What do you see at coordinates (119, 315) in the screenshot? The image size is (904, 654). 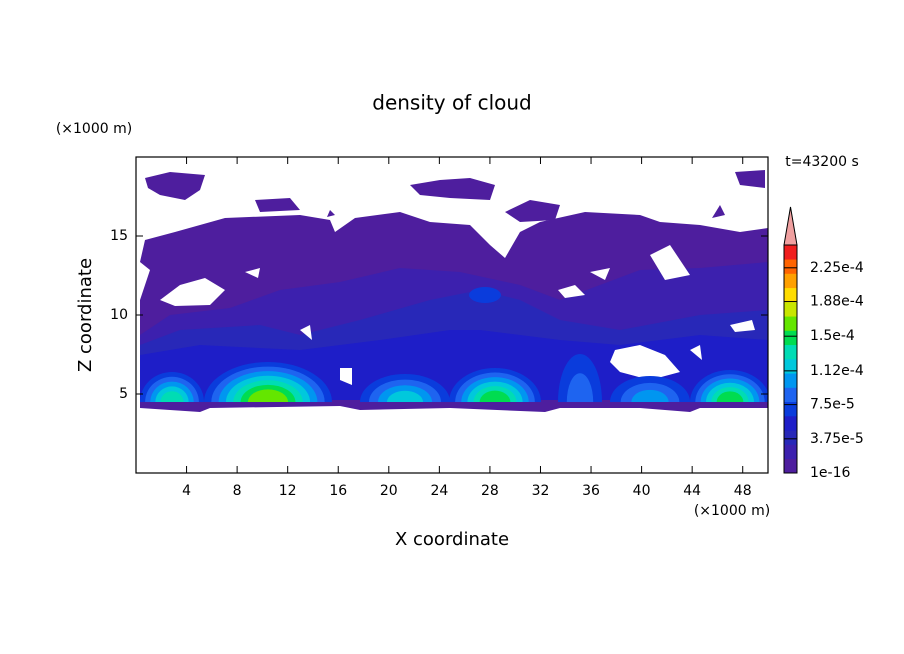 I see `y-tick-label: 10` at bounding box center [119, 315].